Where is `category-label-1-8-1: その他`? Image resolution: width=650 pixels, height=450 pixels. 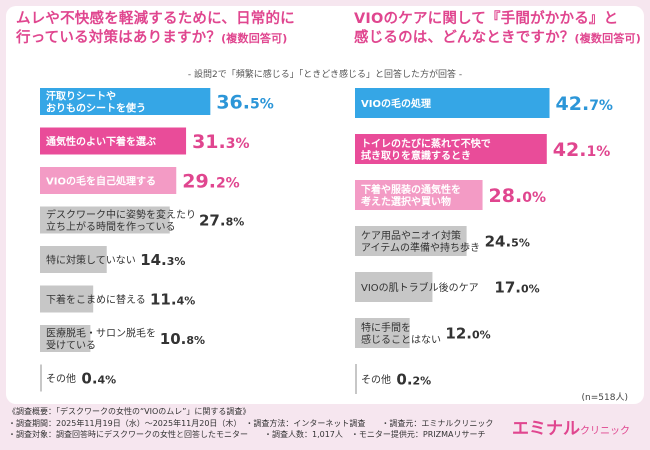 category-label-1-8-1: その他 is located at coordinates (61, 378).